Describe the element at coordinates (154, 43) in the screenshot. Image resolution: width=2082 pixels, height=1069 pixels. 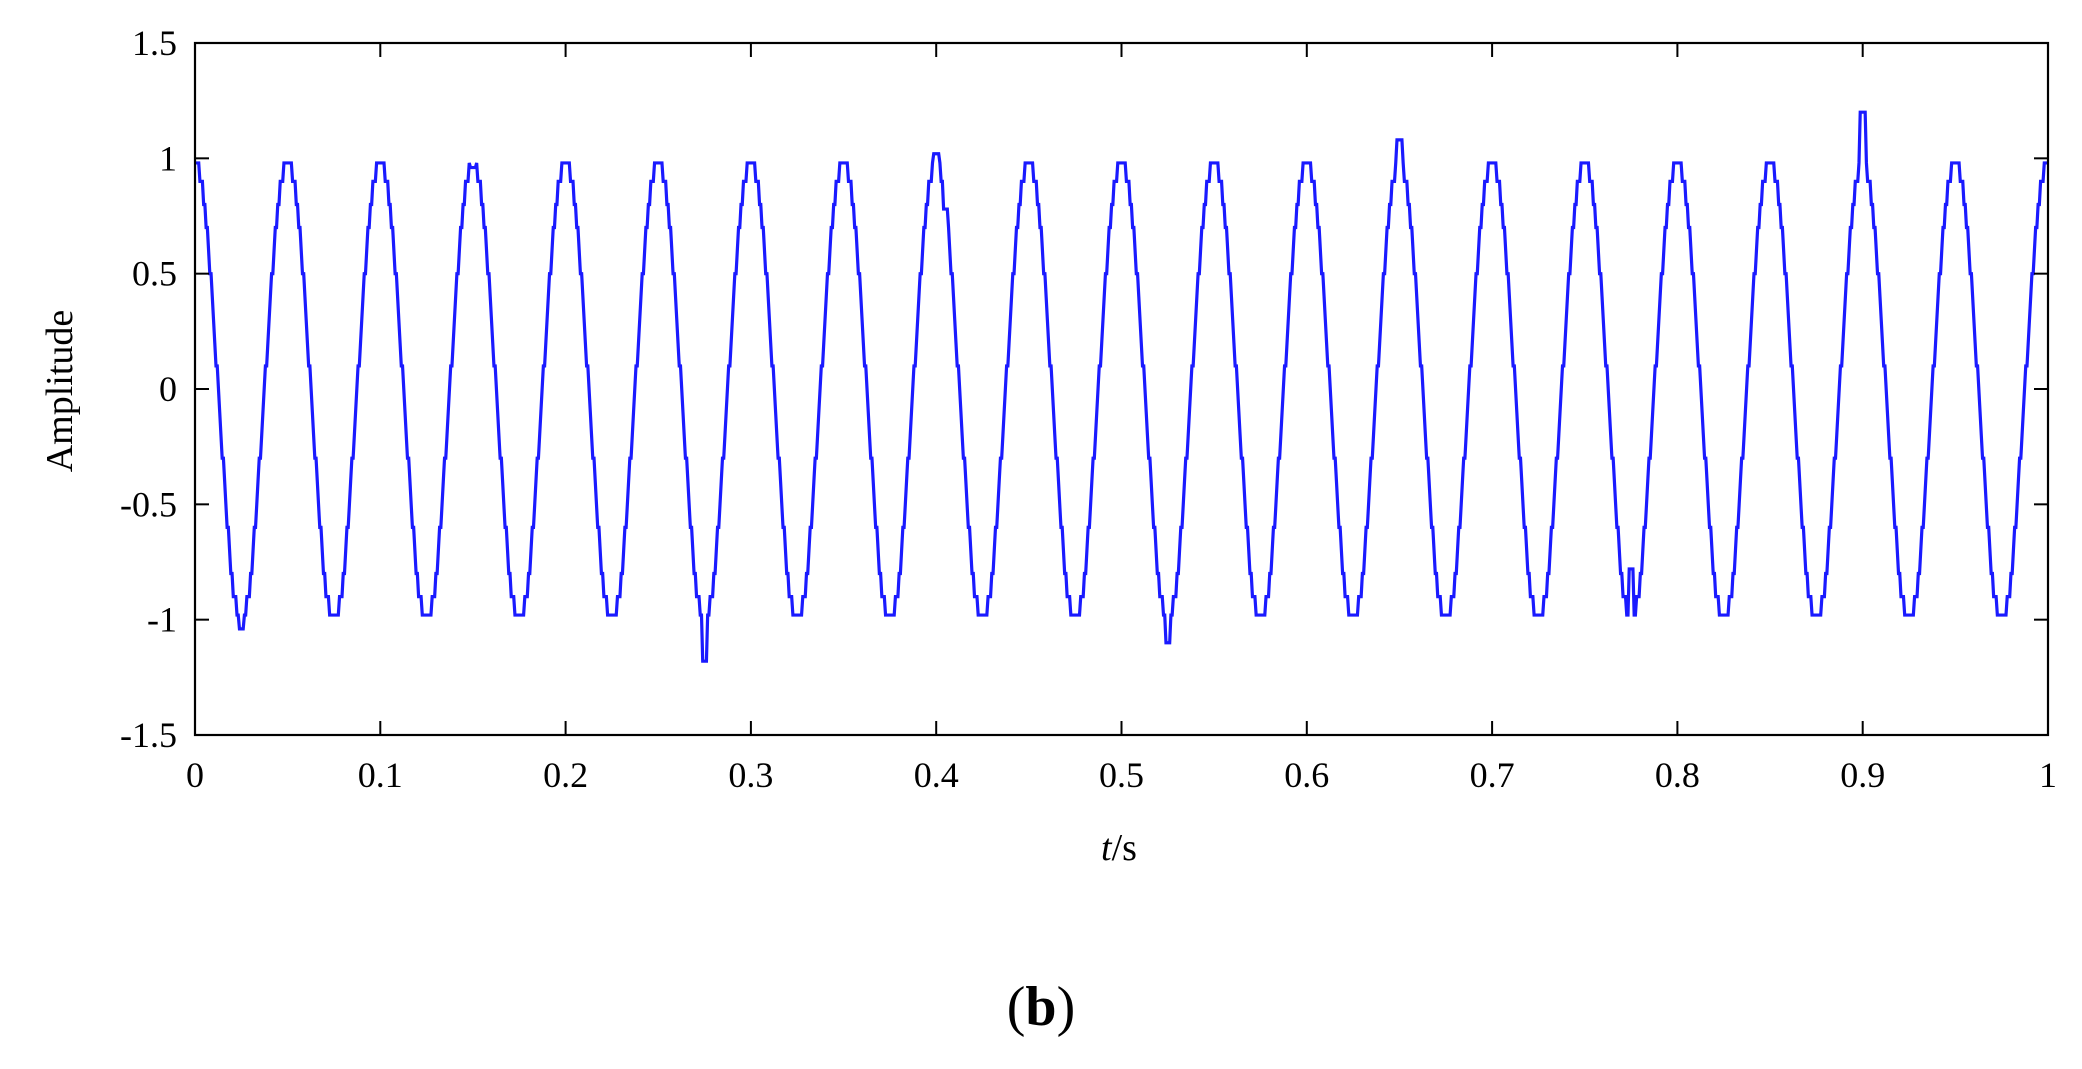
I see `y-tick-label: 1.5` at that location.